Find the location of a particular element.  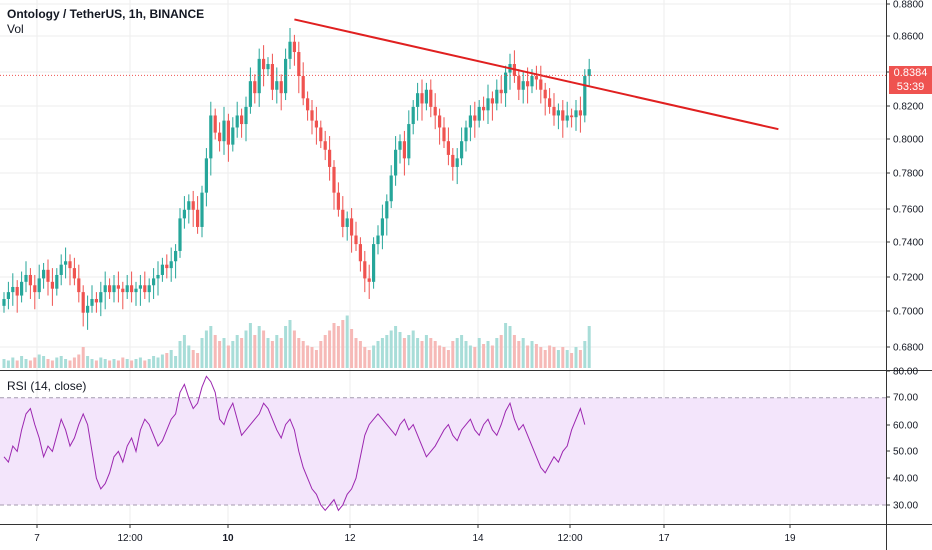

rsi-tick-label: 40.00 is located at coordinates (905, 479).